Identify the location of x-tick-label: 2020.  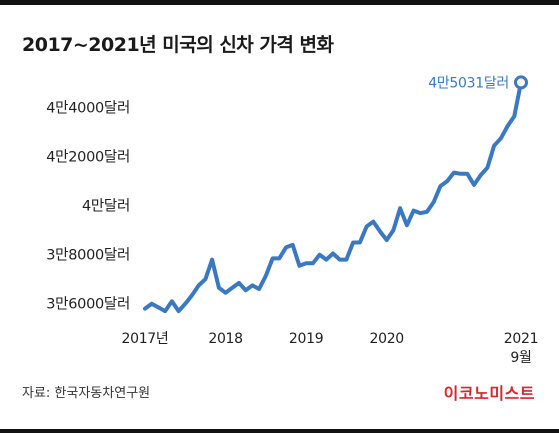
(386, 339).